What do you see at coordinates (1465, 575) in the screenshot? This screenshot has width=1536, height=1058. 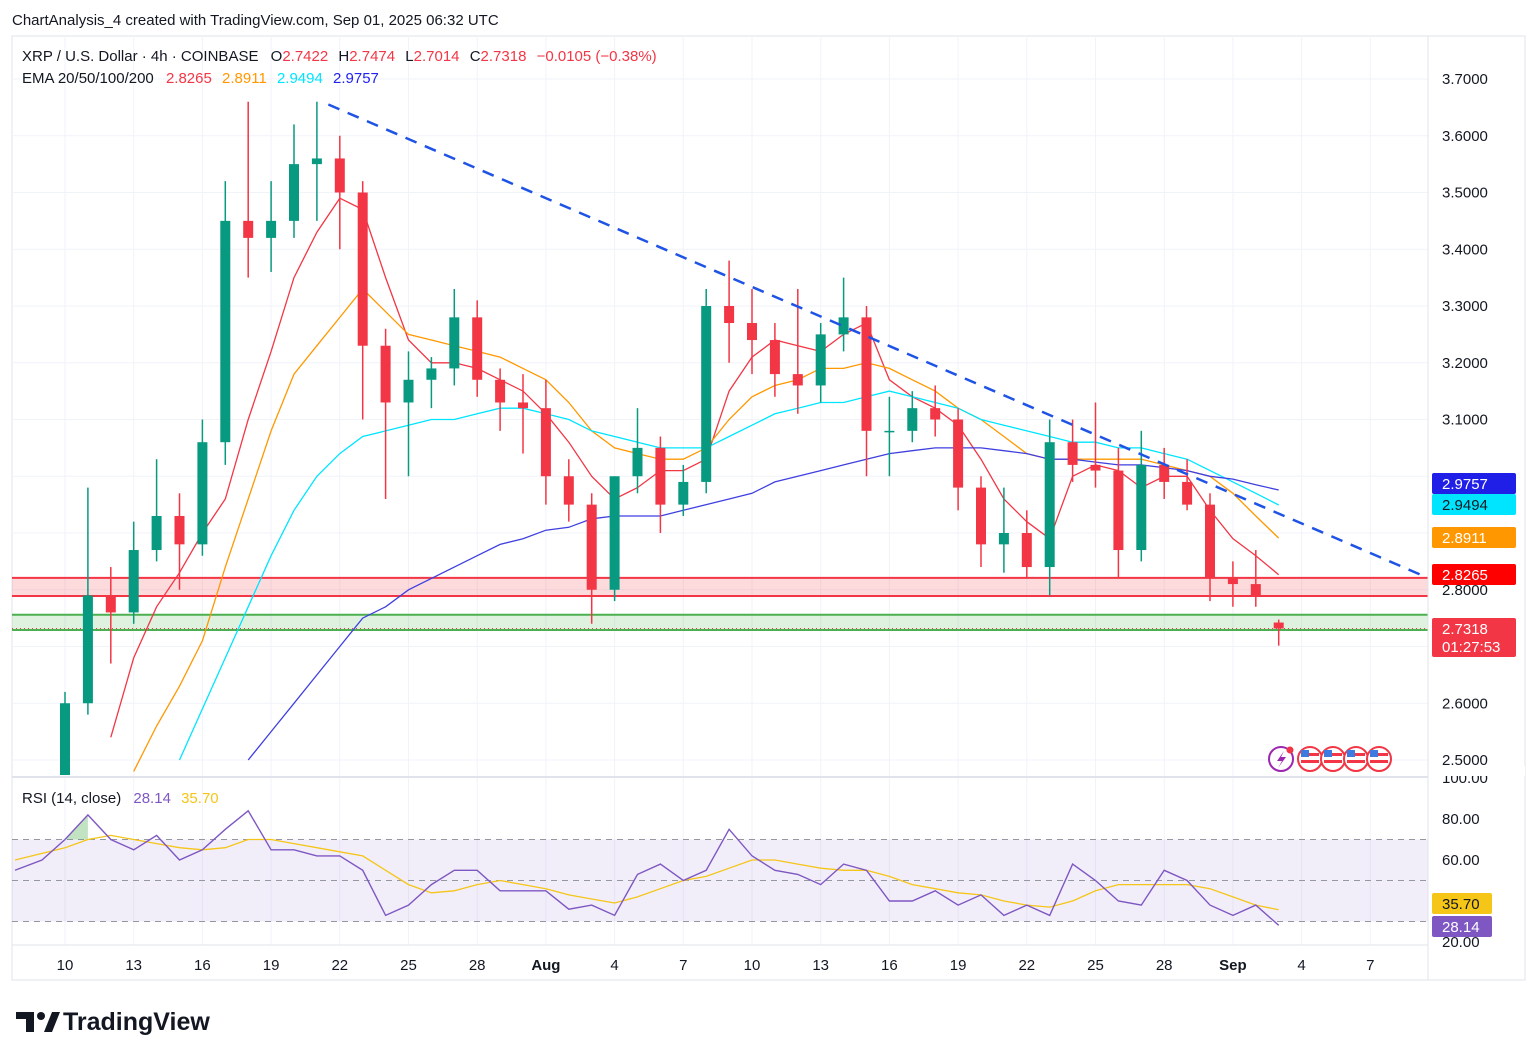 I see `ema20-tag-text: 2.8265` at bounding box center [1465, 575].